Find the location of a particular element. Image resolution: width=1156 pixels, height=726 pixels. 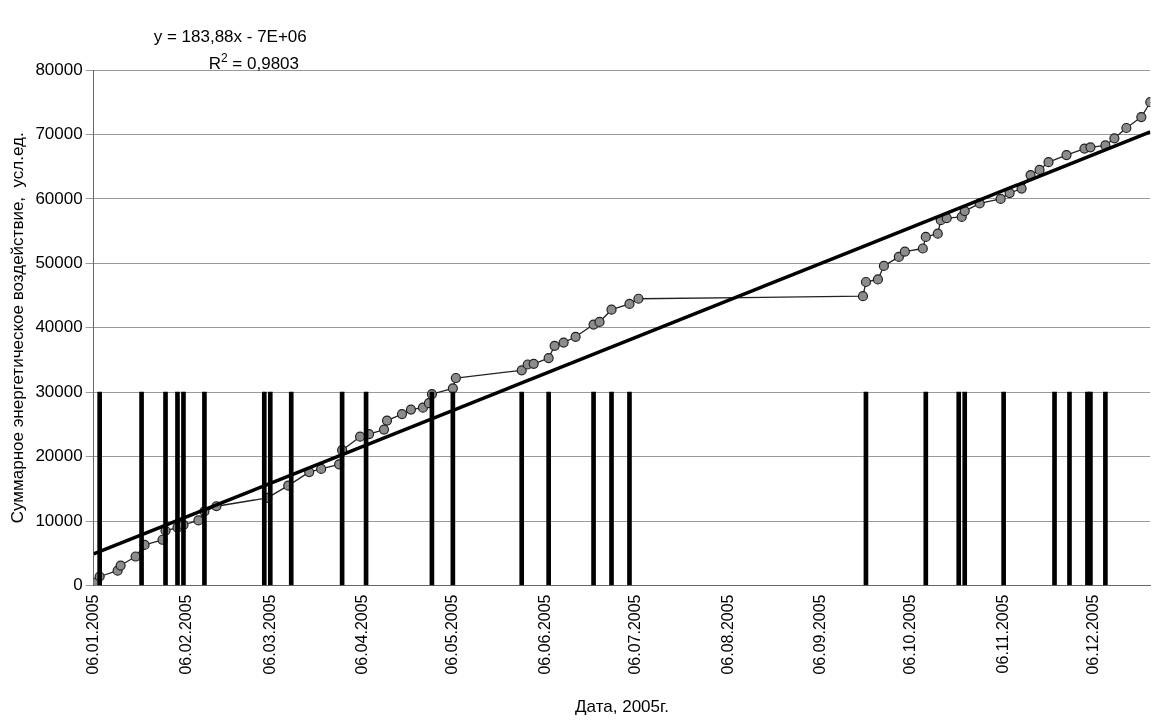

x-tick-label: 06.08.2005 is located at coordinates (727, 634).